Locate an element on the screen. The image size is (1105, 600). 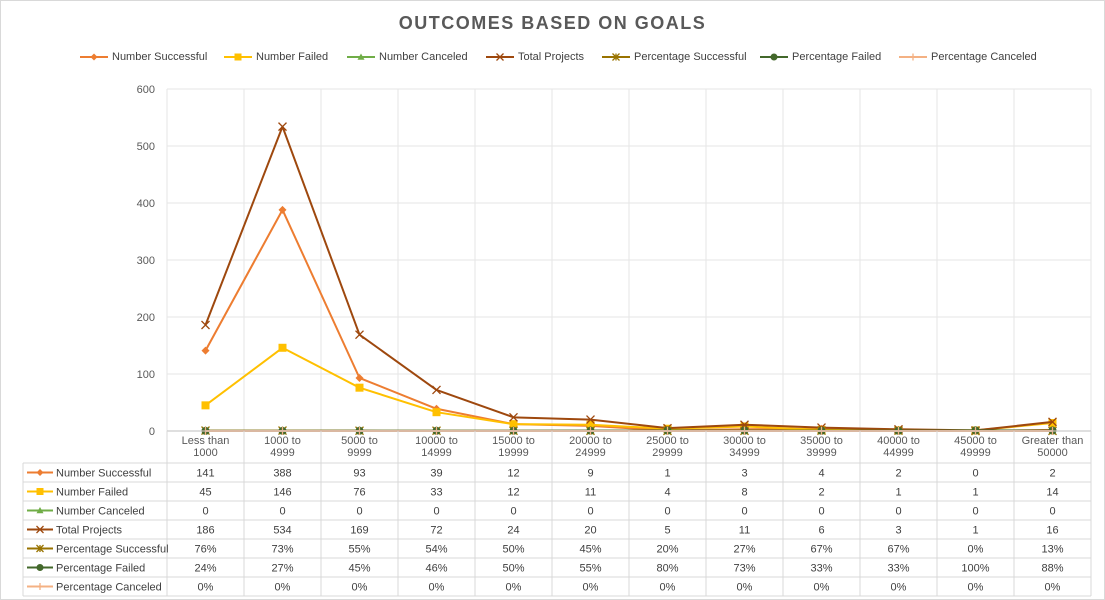
table-cell: 27% is located at coordinates (744, 550).